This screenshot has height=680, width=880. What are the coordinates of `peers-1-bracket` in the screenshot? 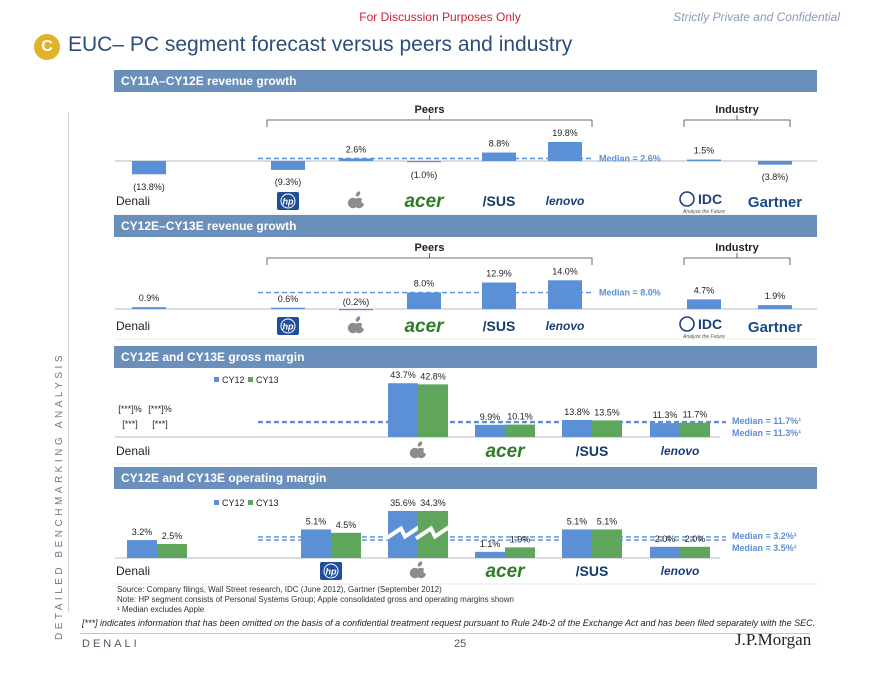 It's located at (429, 259).